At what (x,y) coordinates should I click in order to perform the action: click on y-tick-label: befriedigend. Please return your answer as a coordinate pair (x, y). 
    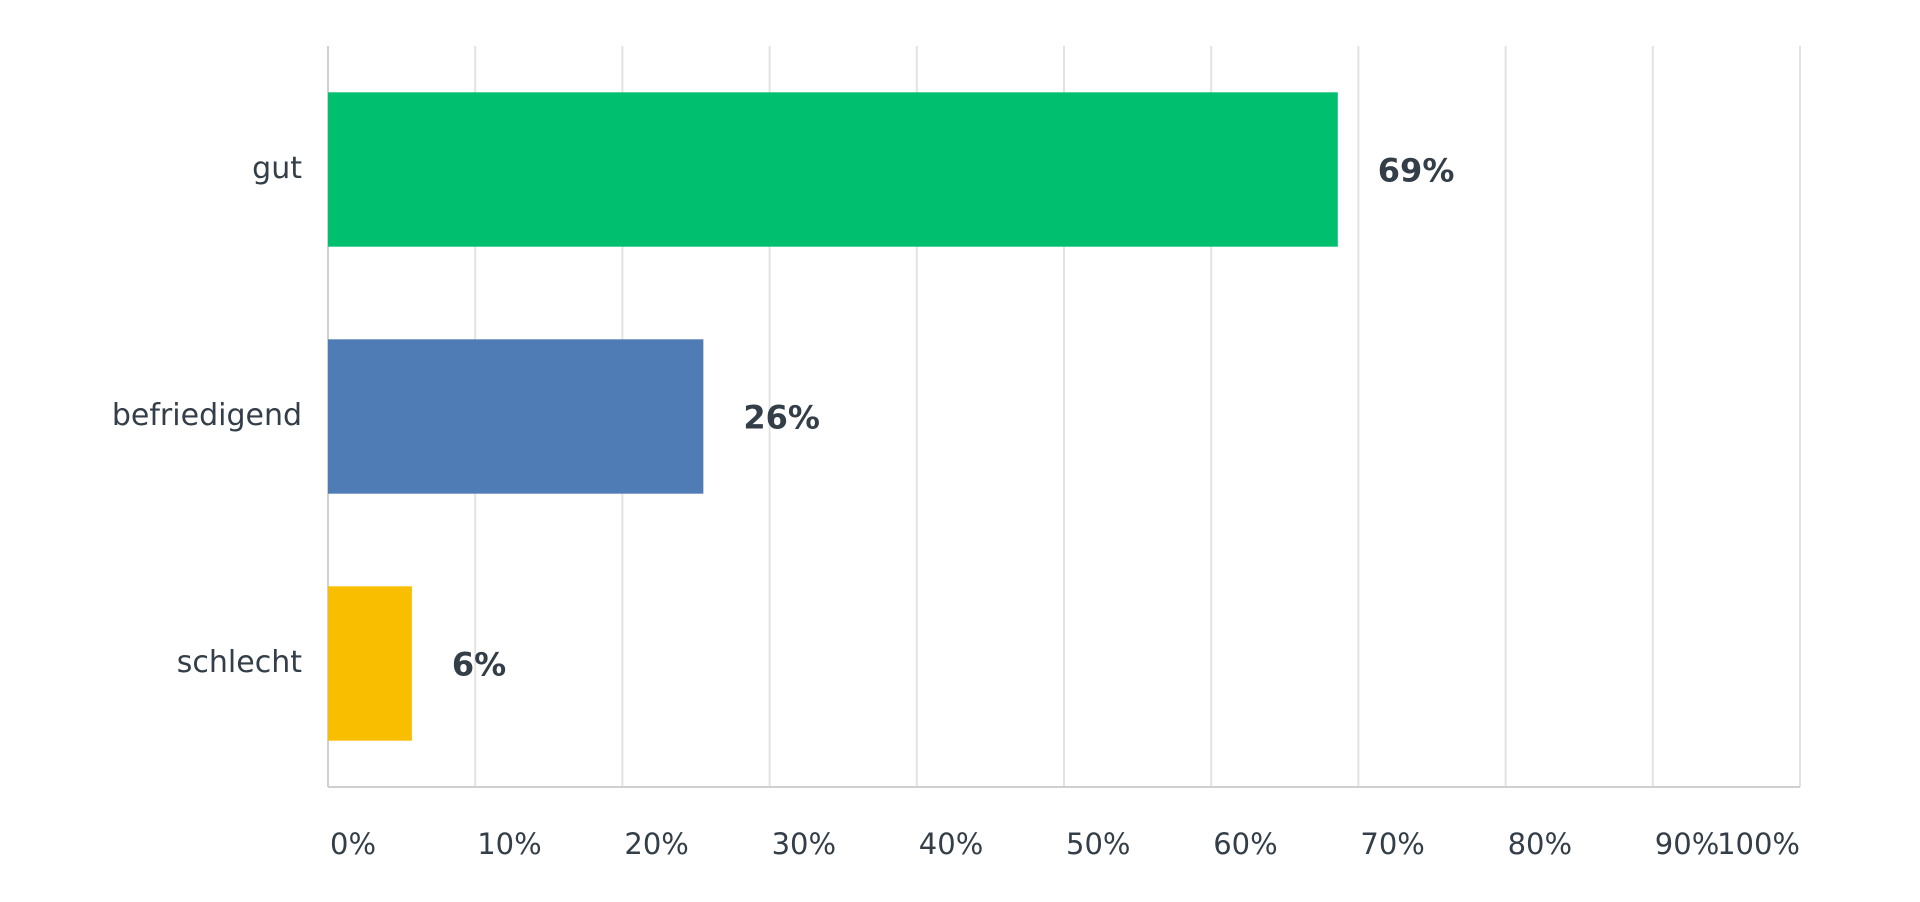
    Looking at the image, I should click on (207, 415).